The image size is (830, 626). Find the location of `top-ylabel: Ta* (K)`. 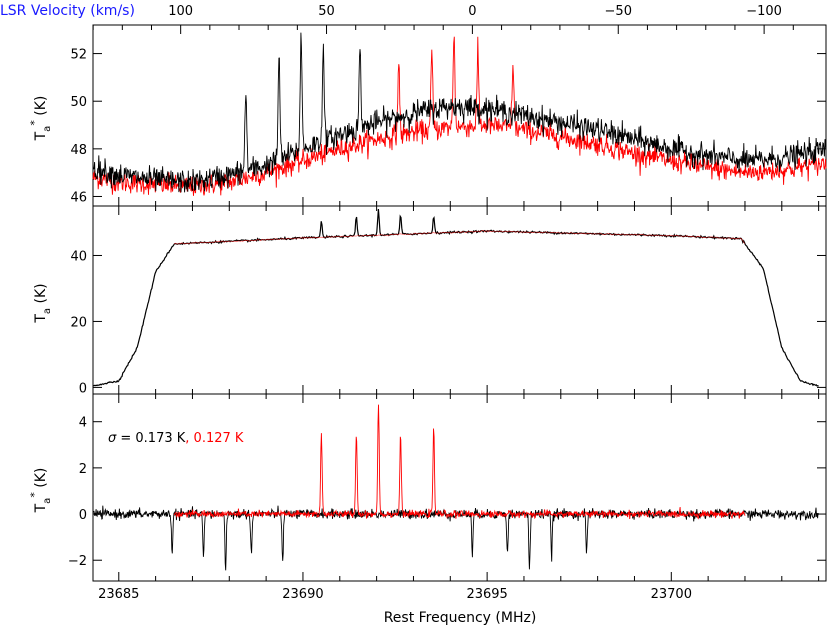

top-ylabel: Ta* (K) is located at coordinates (40, 119).